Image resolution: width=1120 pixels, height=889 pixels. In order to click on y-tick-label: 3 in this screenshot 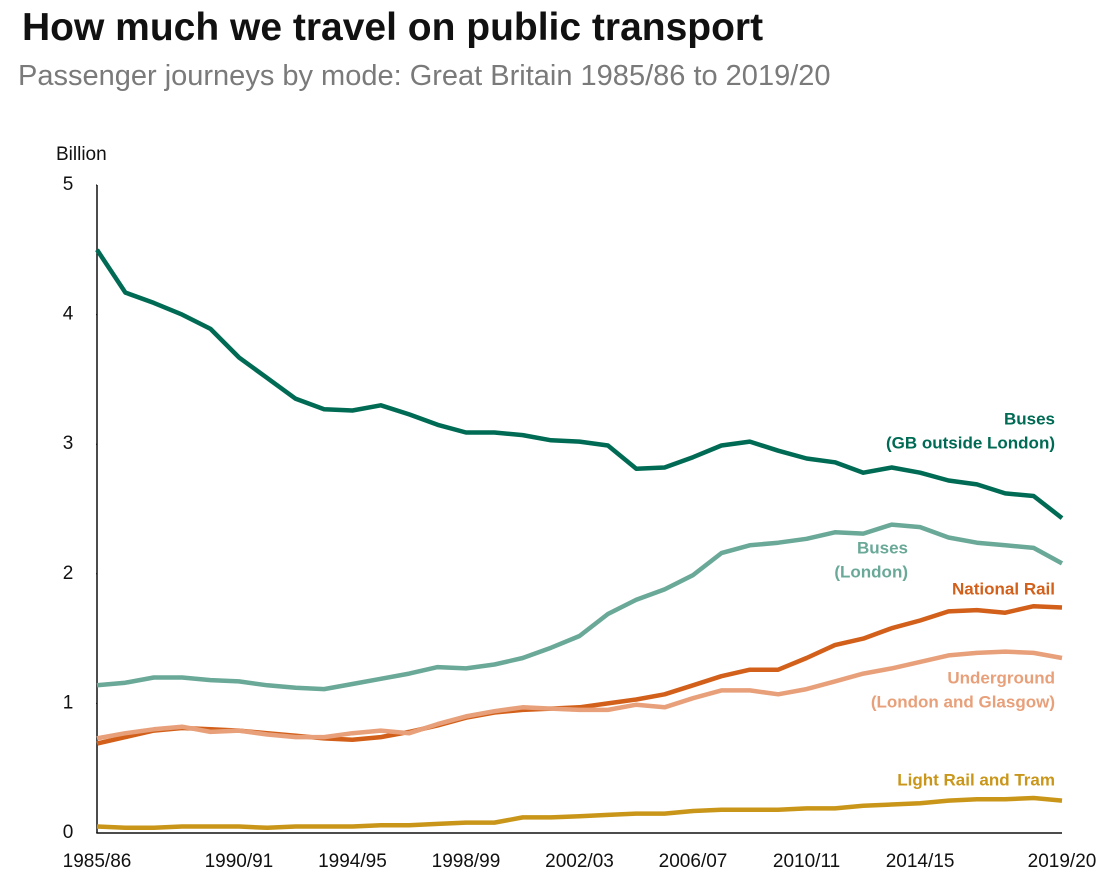, I will do `click(68, 443)`.